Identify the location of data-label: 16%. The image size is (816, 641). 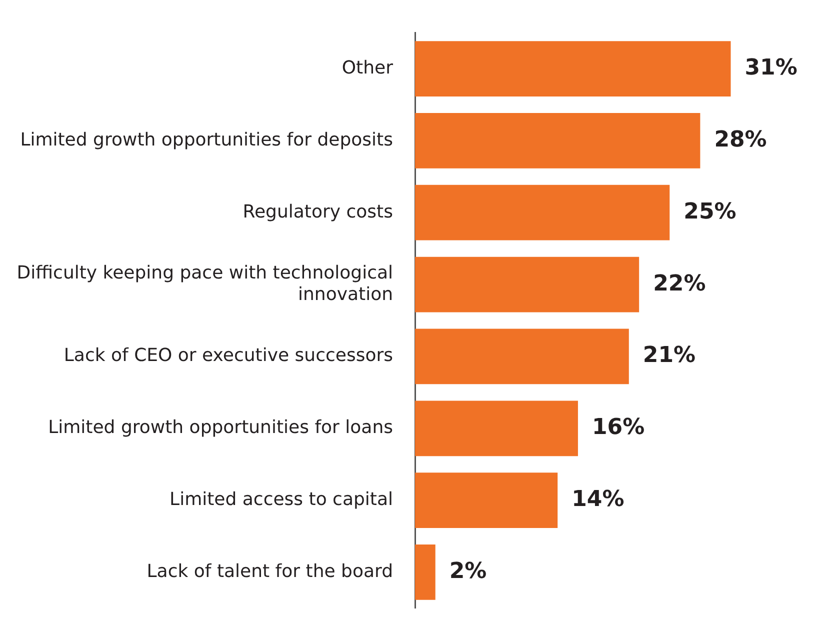
(618, 427).